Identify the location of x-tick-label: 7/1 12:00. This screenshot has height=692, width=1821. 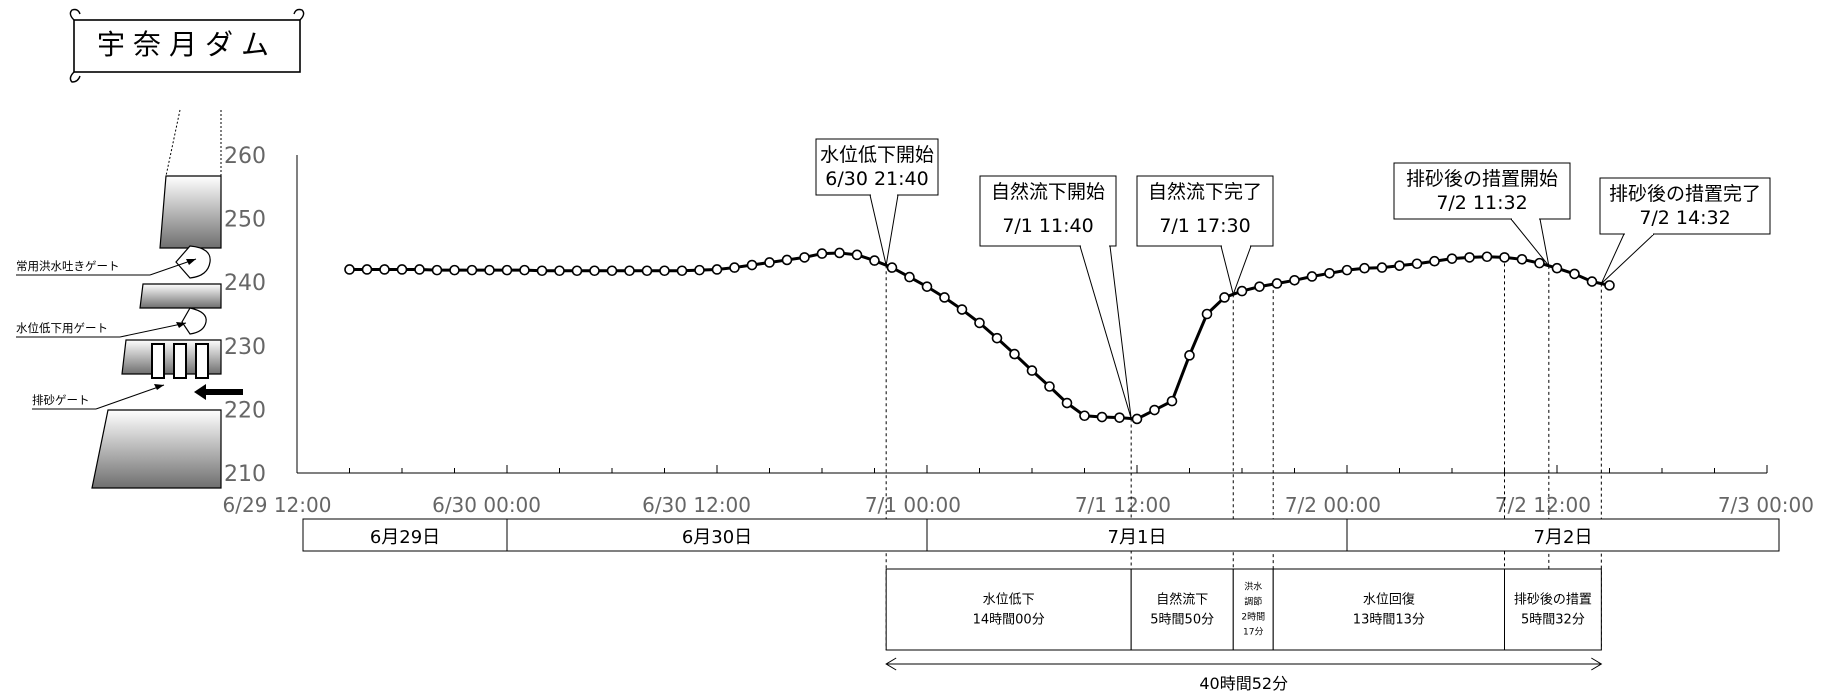
(1123, 505).